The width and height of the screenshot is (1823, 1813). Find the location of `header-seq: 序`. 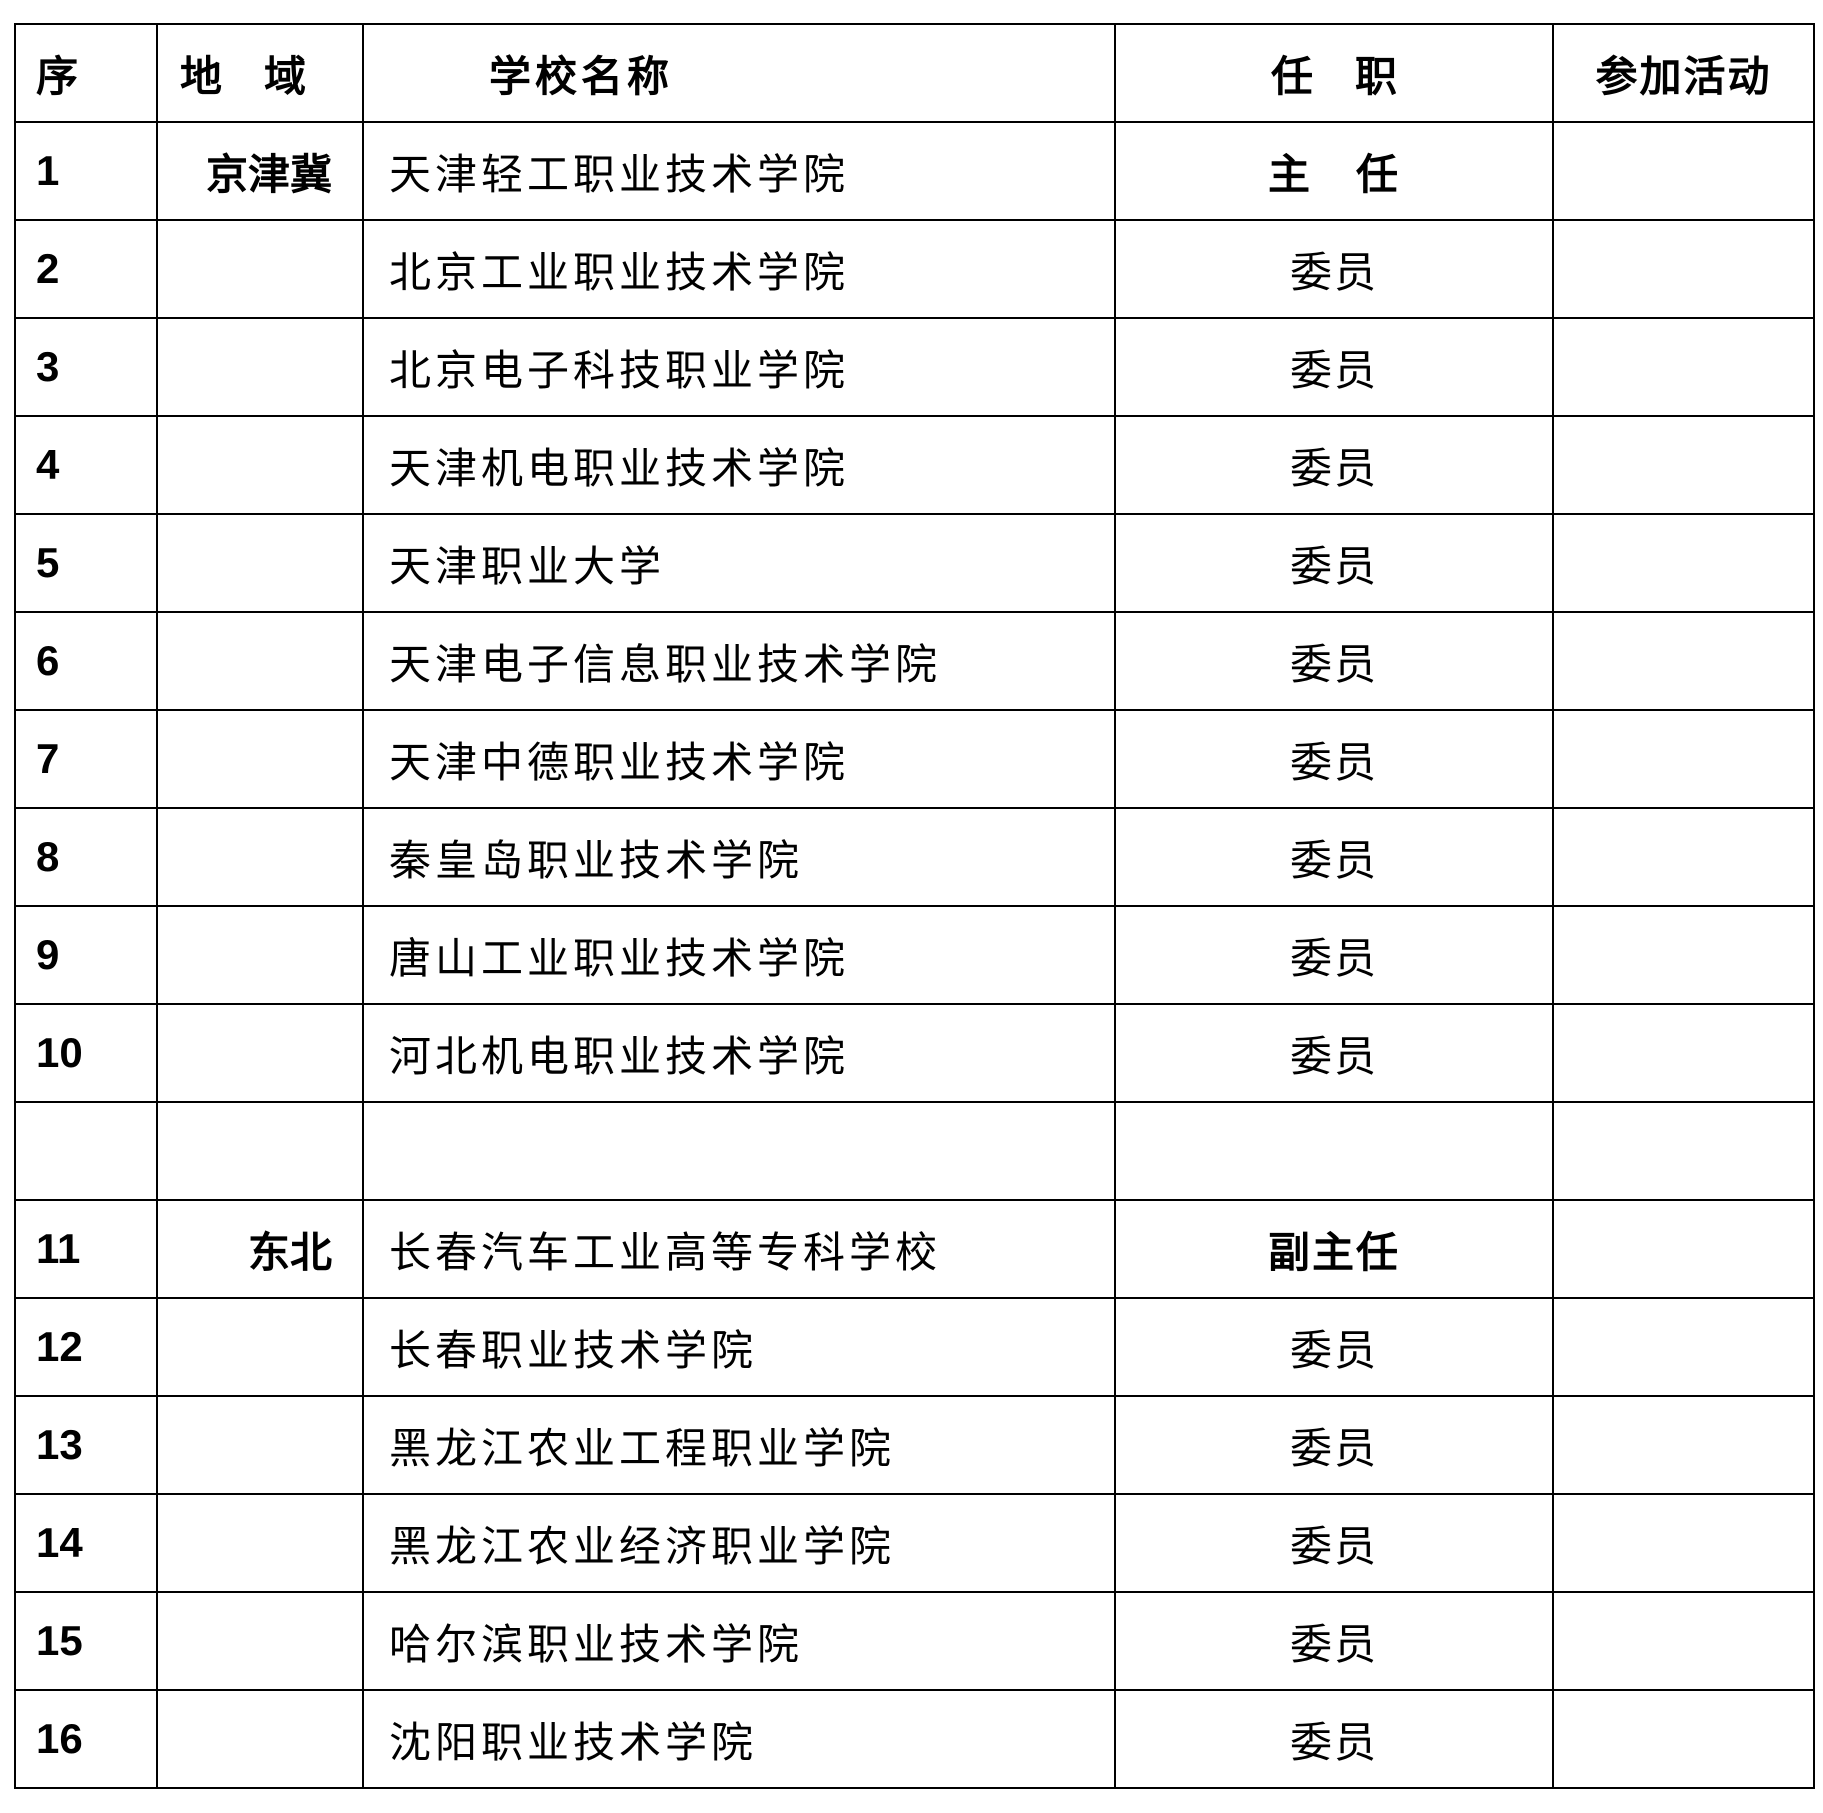

header-seq: 序 is located at coordinates (86, 73).